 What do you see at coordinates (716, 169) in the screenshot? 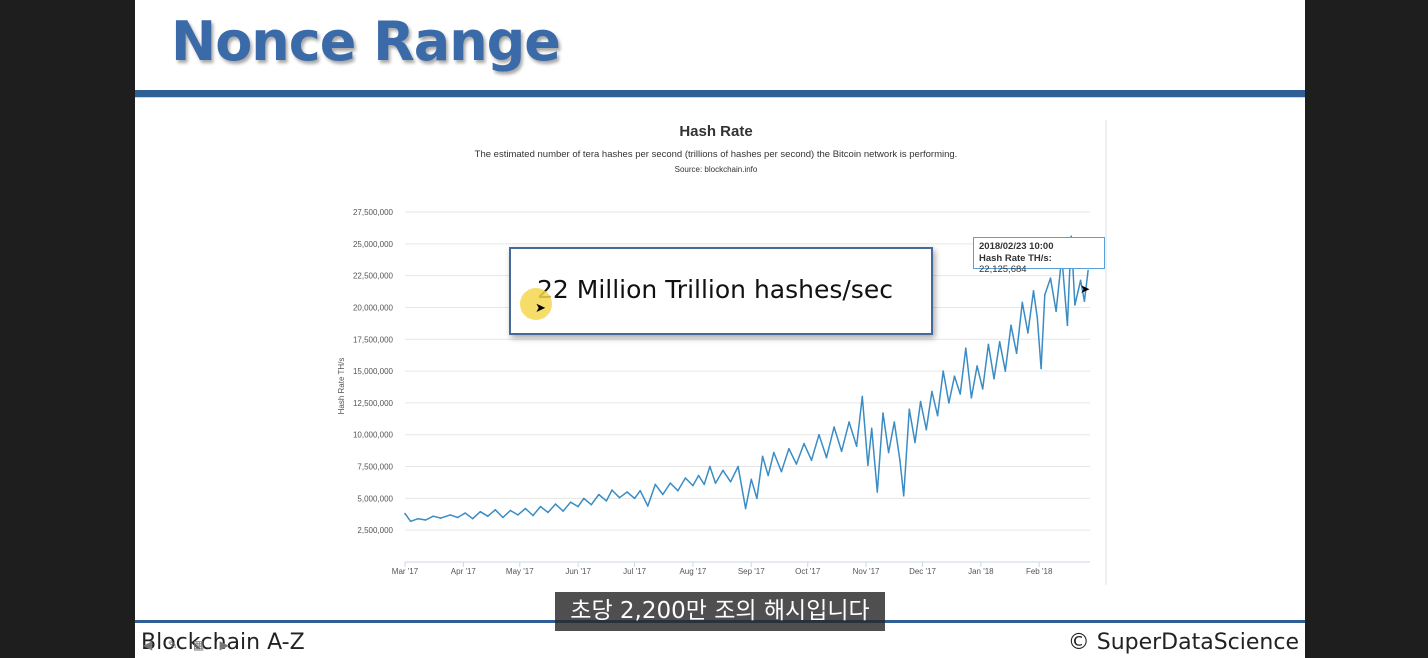
I see `chart-source: Source: blockchain.info` at bounding box center [716, 169].